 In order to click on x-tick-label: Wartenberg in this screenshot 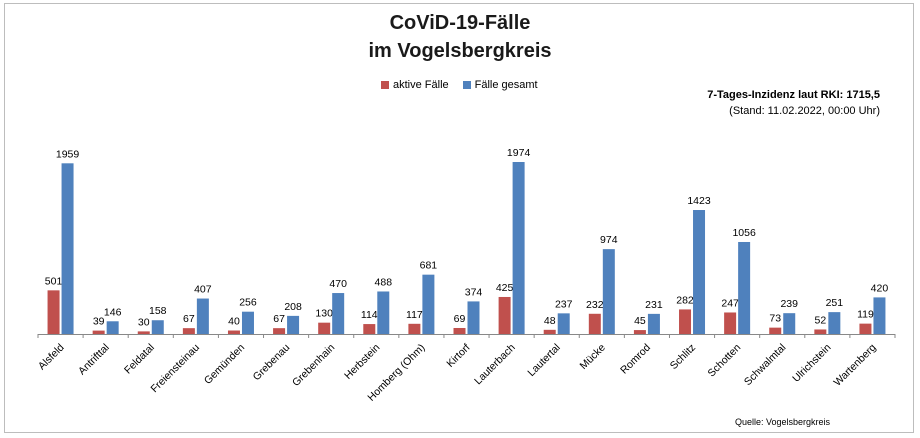, I will do `click(855, 365)`.